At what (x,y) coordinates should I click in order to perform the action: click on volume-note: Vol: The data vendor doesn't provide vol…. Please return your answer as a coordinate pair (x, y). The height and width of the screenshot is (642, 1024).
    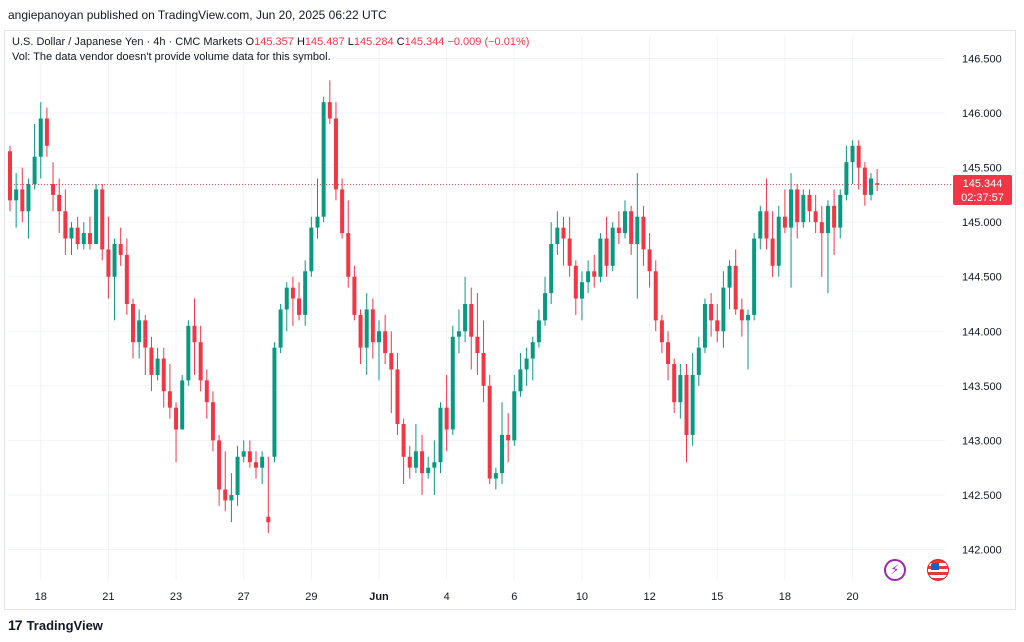
    Looking at the image, I should click on (171, 57).